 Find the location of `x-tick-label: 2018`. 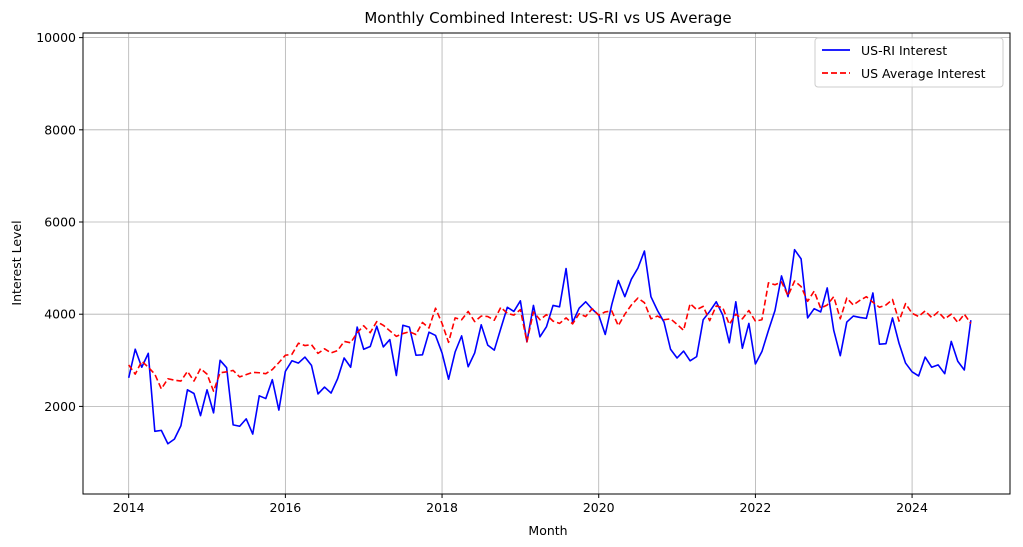

x-tick-label: 2018 is located at coordinates (442, 507).